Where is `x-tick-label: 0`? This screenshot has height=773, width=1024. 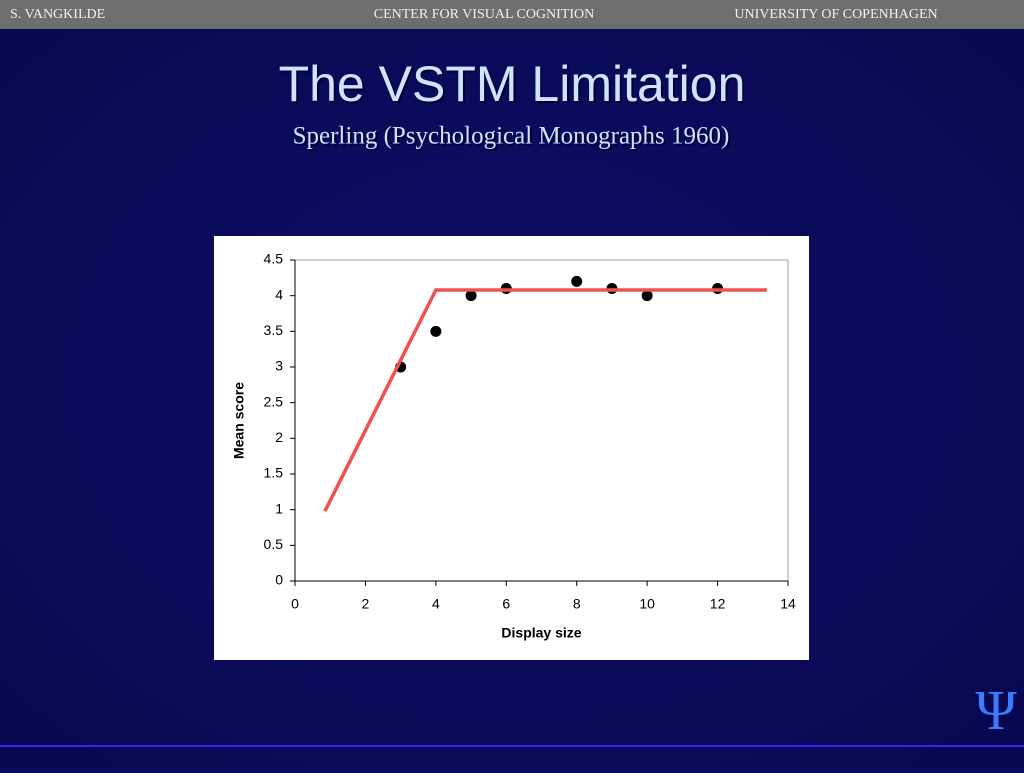
x-tick-label: 0 is located at coordinates (295, 604).